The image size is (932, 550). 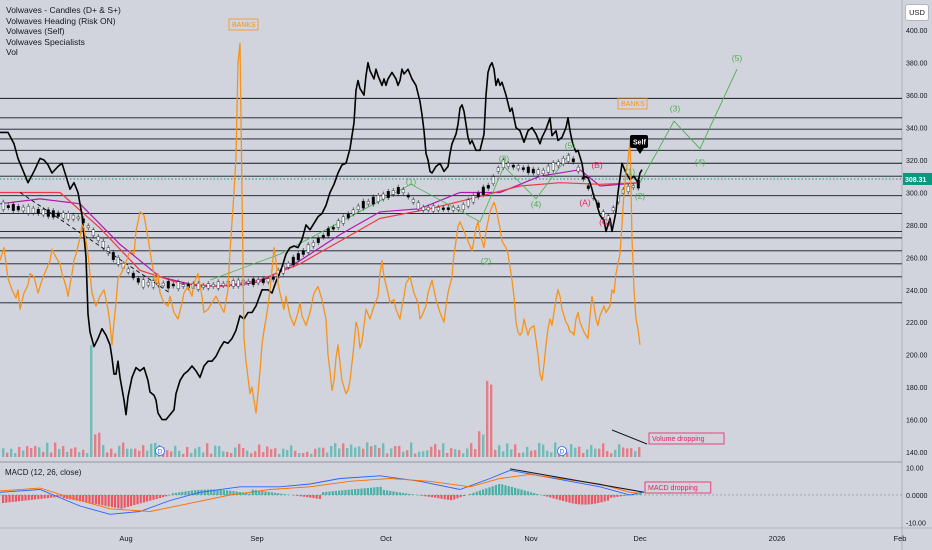 What do you see at coordinates (35, 31) in the screenshot?
I see `indicator-self: Volwaves (Self)` at bounding box center [35, 31].